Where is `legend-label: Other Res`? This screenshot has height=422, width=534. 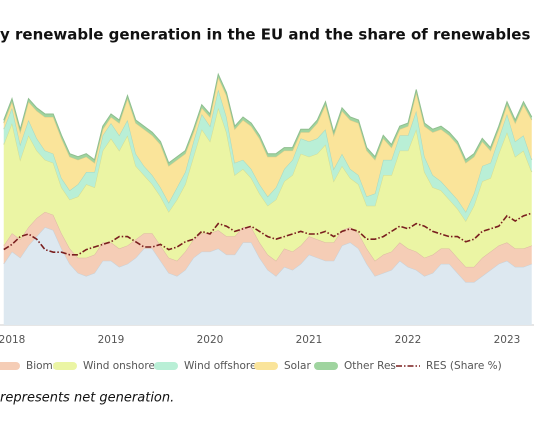
legend-label: Other Res is located at coordinates (370, 366).